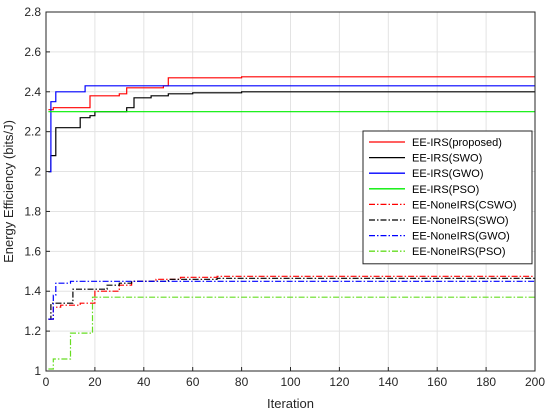 Image resolution: width=550 pixels, height=414 pixels. Describe the element at coordinates (32, 92) in the screenshot. I see `y-tick-label: 2.4` at that location.